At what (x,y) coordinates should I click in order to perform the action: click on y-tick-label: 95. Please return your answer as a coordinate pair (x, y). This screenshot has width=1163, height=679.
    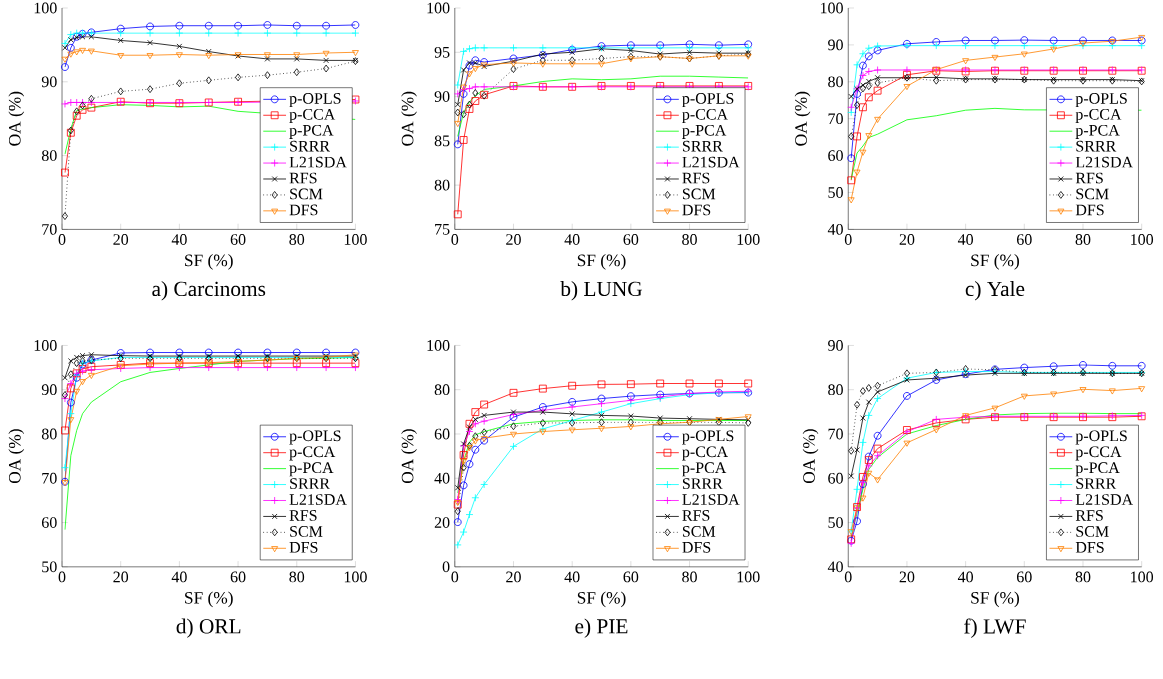
    Looking at the image, I should click on (442, 52).